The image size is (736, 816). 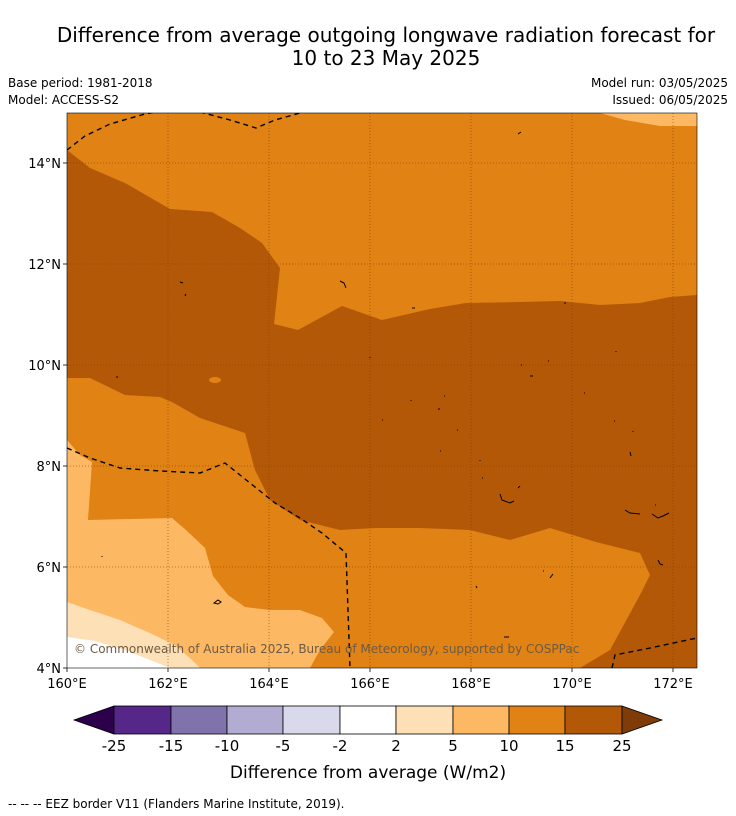 What do you see at coordinates (340, 746) in the screenshot?
I see `colorbar-tick-label: -2` at bounding box center [340, 746].